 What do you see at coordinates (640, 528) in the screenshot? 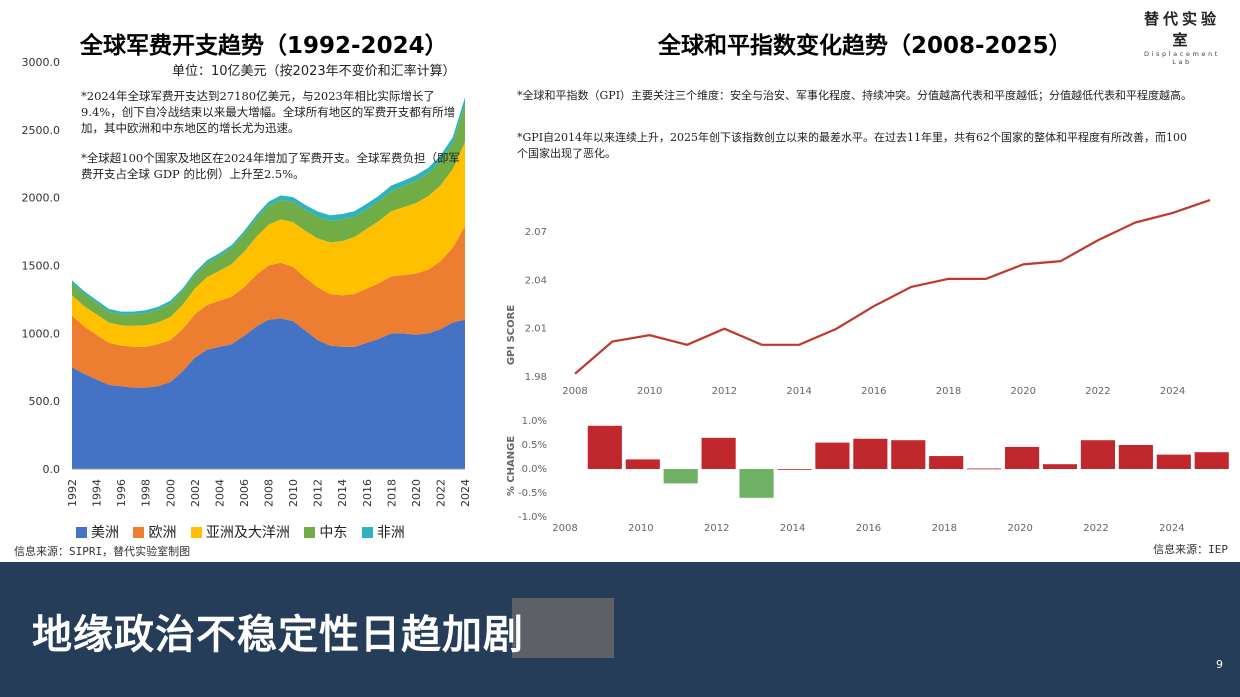
I see `chg-x-tick-label: 2010` at bounding box center [640, 528].